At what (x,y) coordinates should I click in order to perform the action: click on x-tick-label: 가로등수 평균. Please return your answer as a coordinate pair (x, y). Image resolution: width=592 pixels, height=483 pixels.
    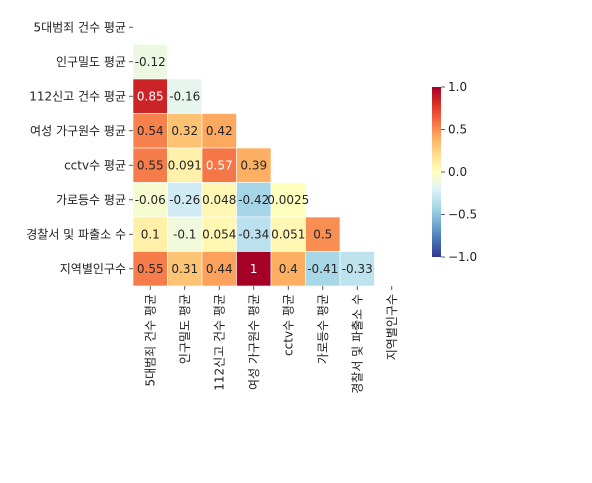
    Looking at the image, I should click on (323, 329).